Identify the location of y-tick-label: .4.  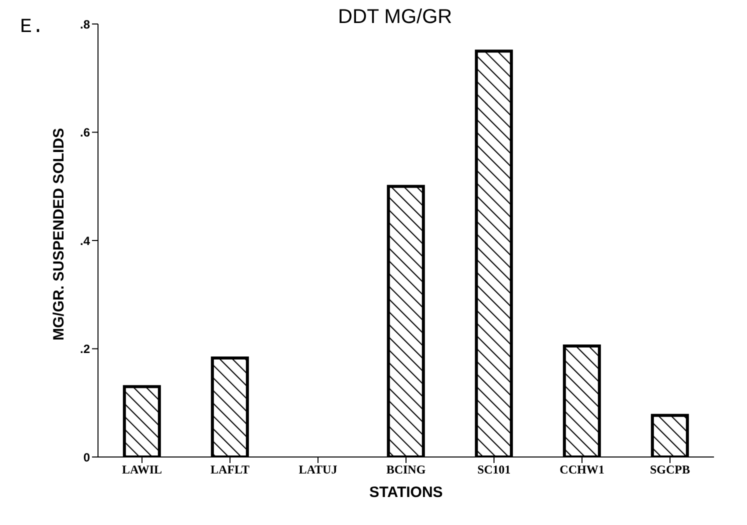
(85, 241).